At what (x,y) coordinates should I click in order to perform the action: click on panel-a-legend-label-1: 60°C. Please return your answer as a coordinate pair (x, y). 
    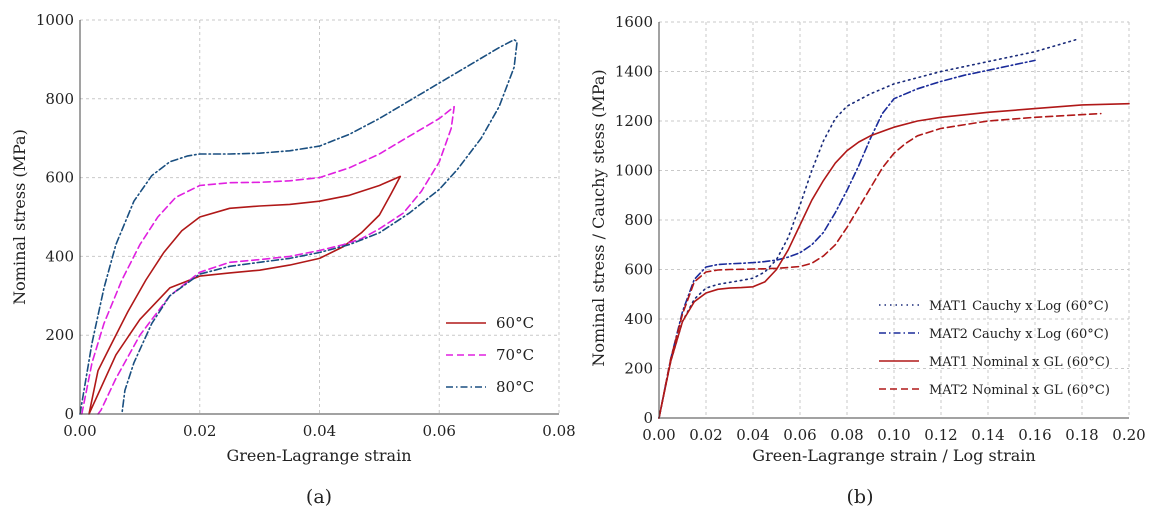
    Looking at the image, I should click on (515, 323).